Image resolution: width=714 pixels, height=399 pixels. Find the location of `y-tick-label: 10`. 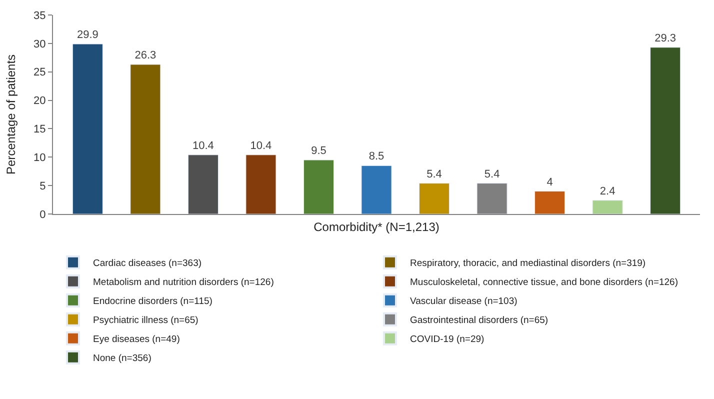

y-tick-label: 10 is located at coordinates (40, 158).